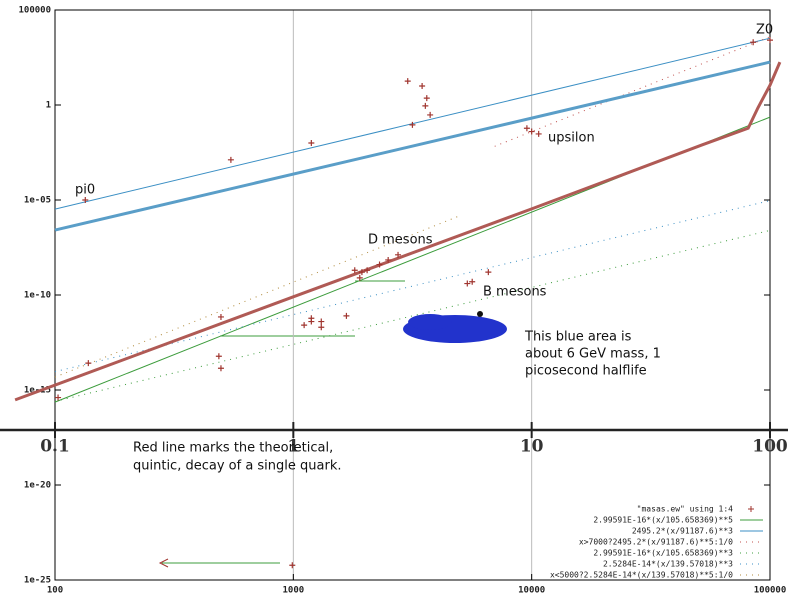 The height and width of the screenshot is (600, 788). I want to click on blue-area-dot, so click(480, 314).